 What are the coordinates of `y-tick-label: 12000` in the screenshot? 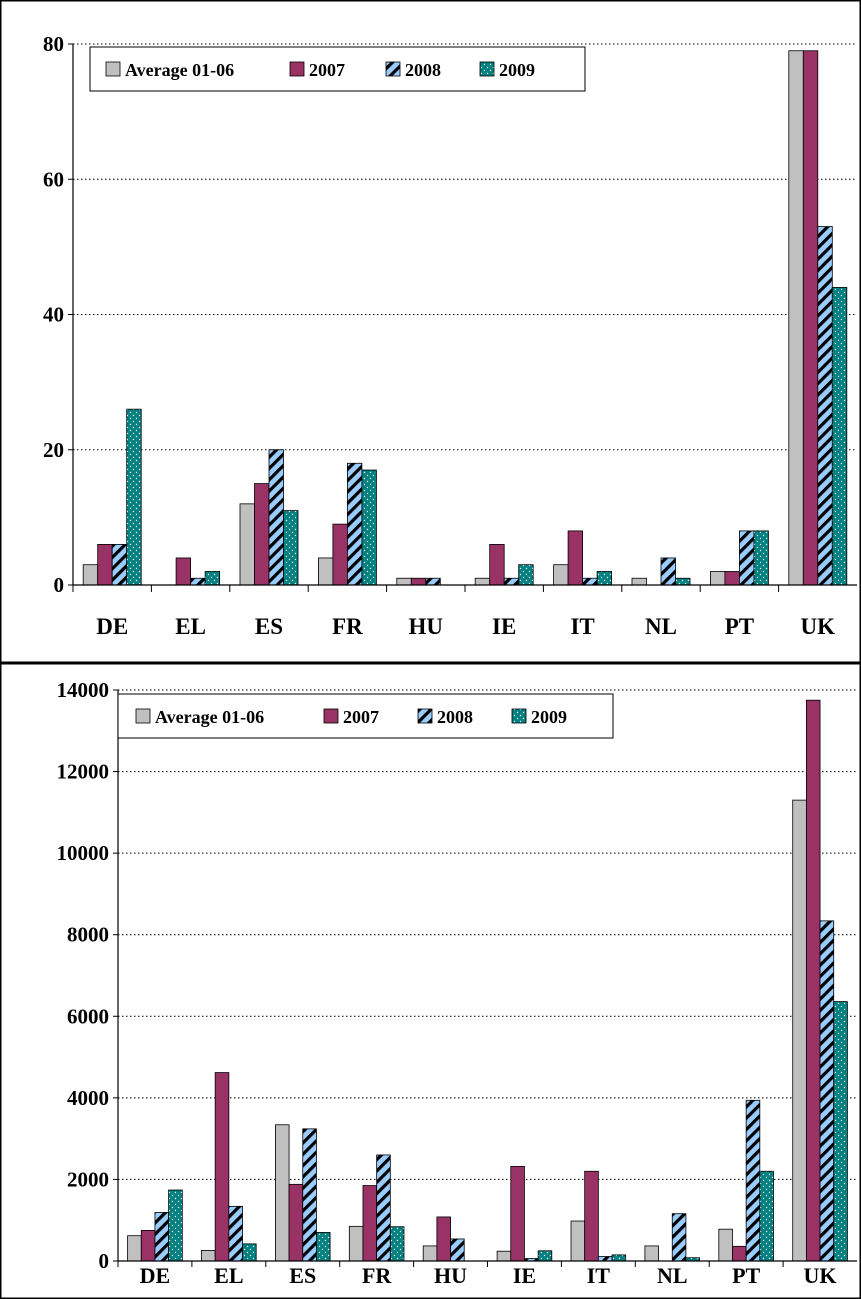 It's located at (83, 772).